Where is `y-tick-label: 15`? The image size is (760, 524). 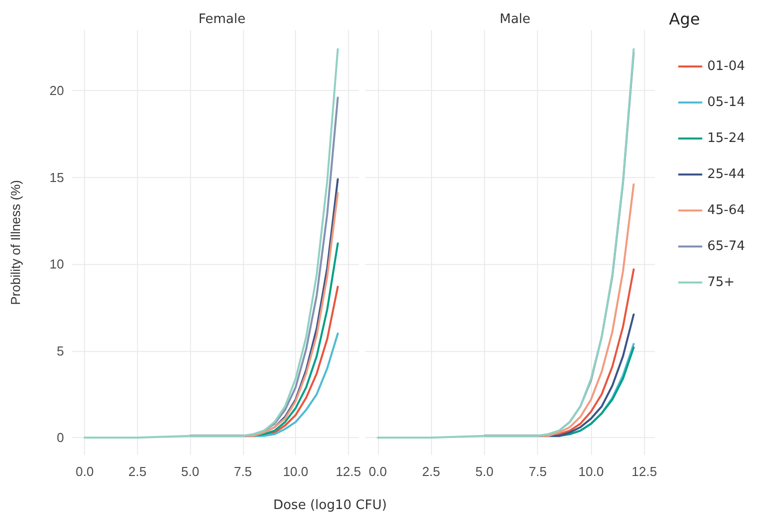 y-tick-label: 15 is located at coordinates (57, 177).